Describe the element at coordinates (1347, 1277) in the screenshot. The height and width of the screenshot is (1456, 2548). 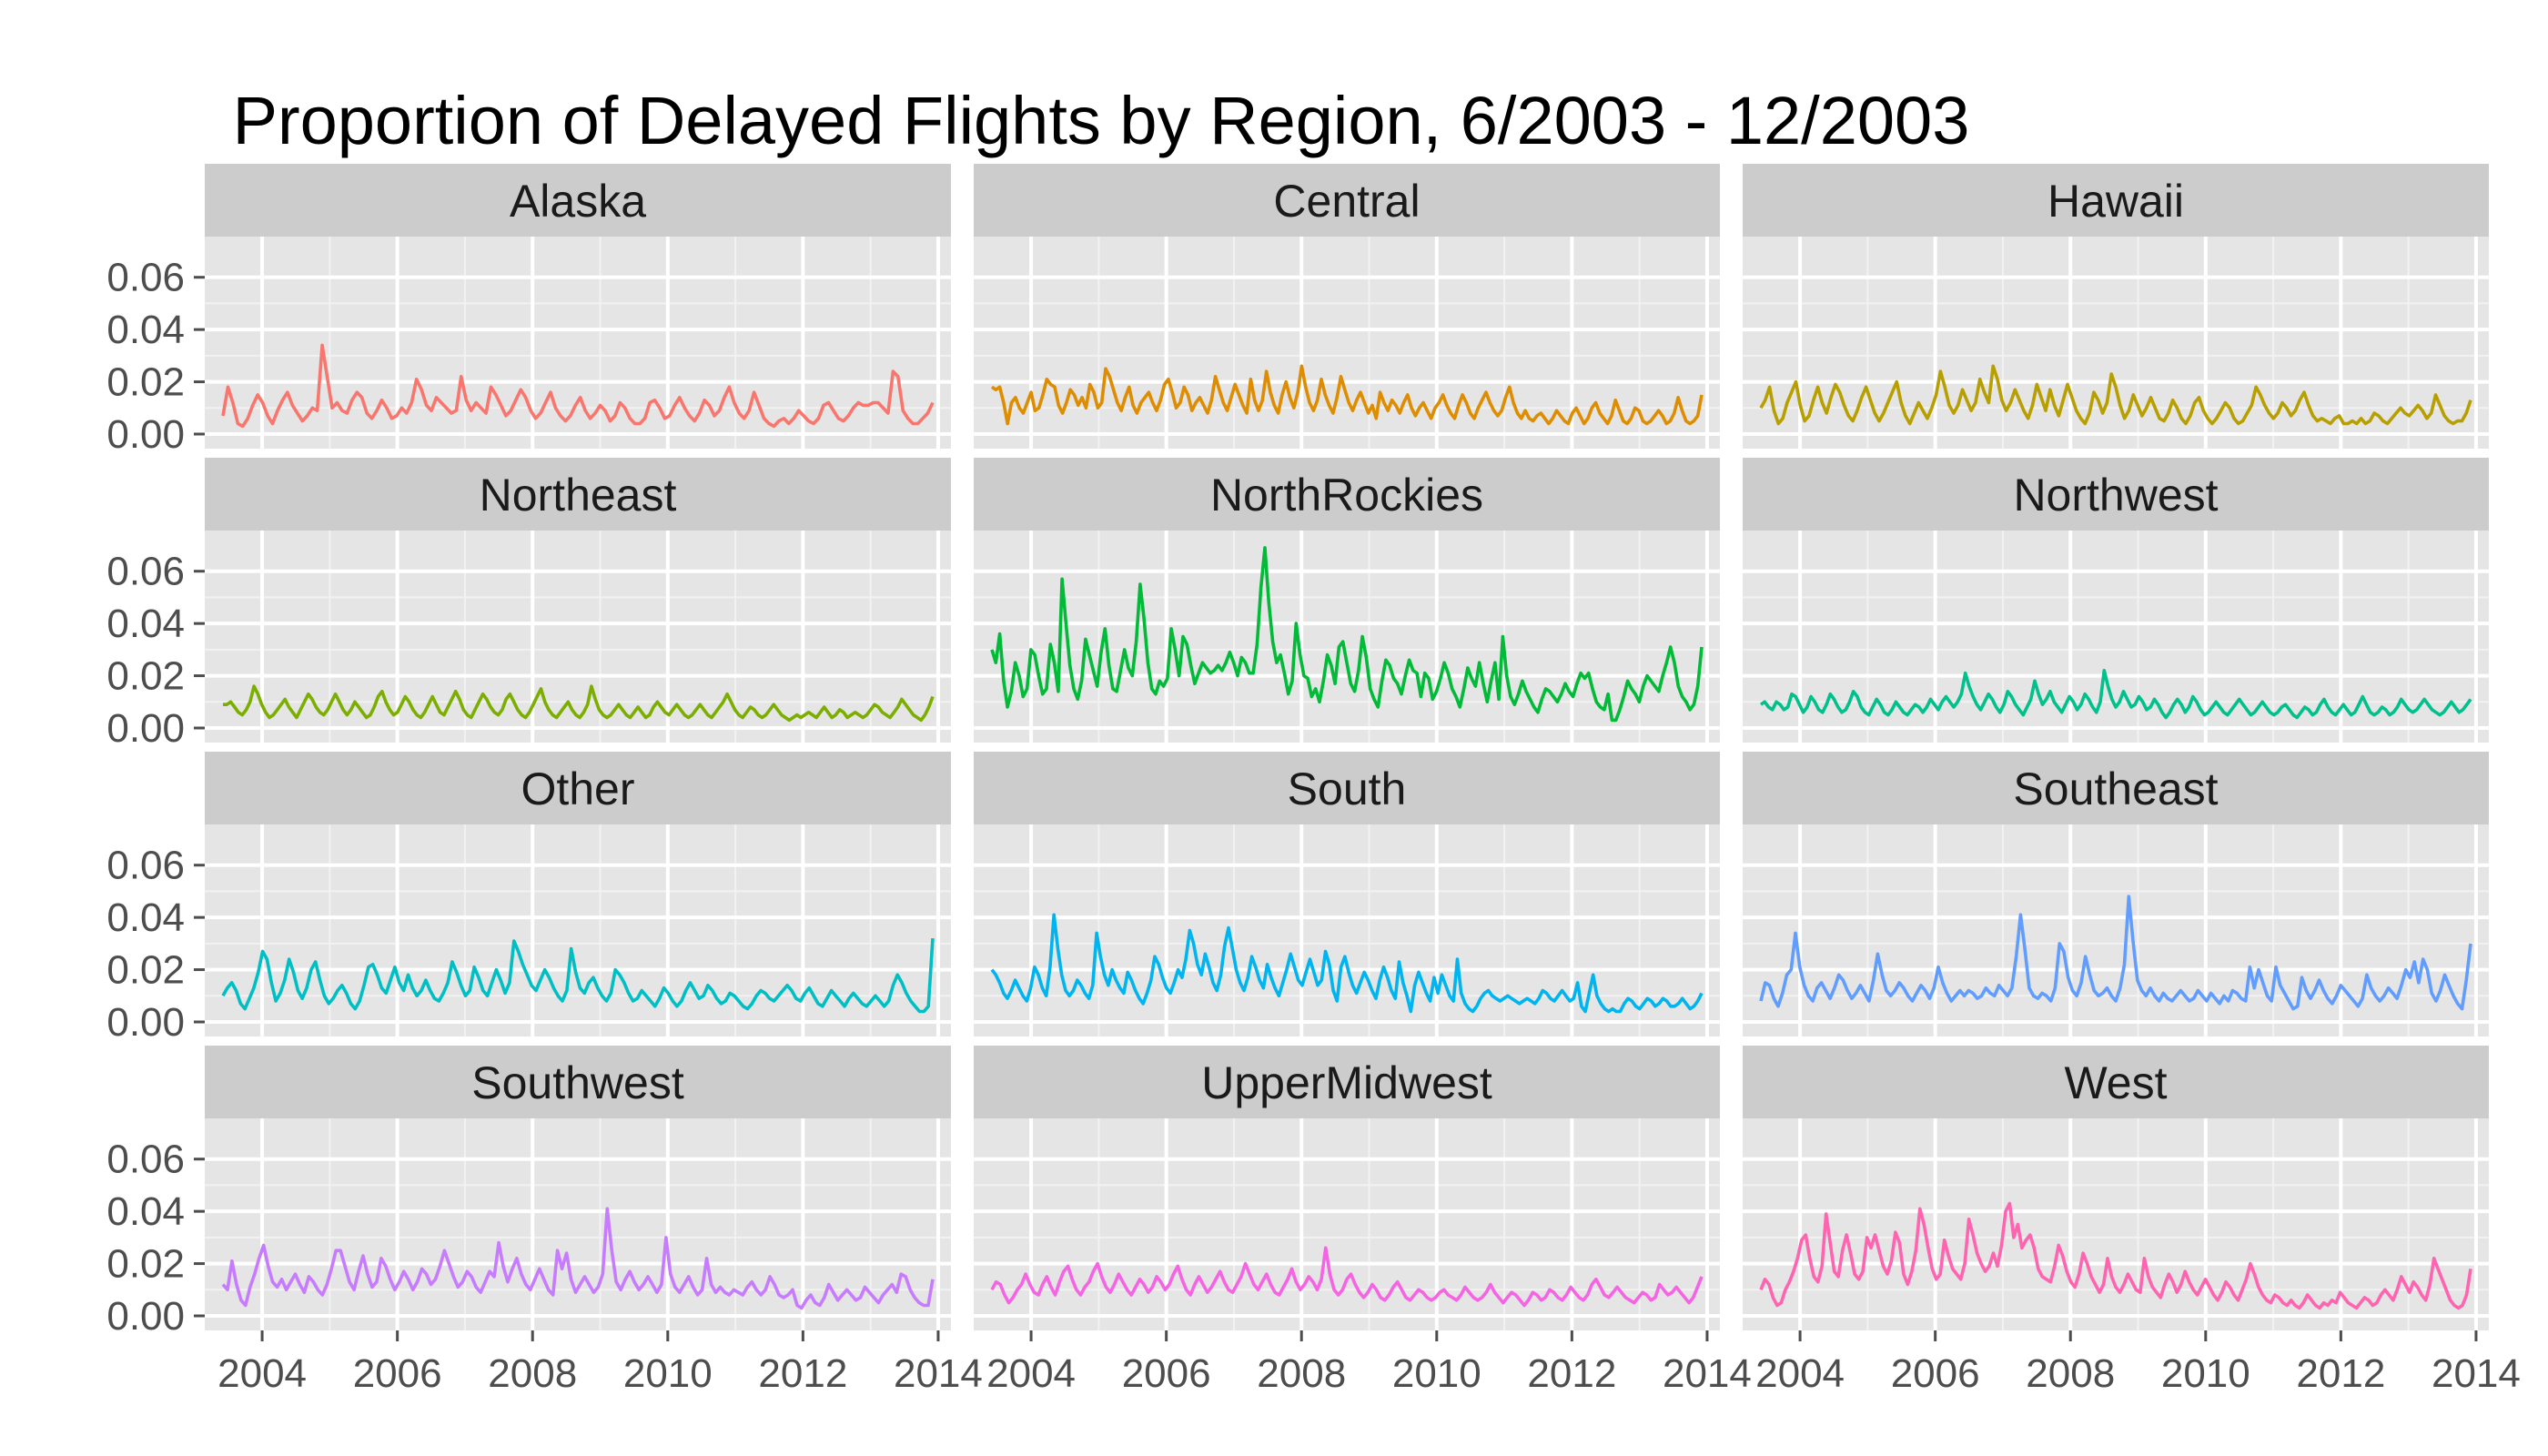
I see `series-line-uppermidwest` at that location.